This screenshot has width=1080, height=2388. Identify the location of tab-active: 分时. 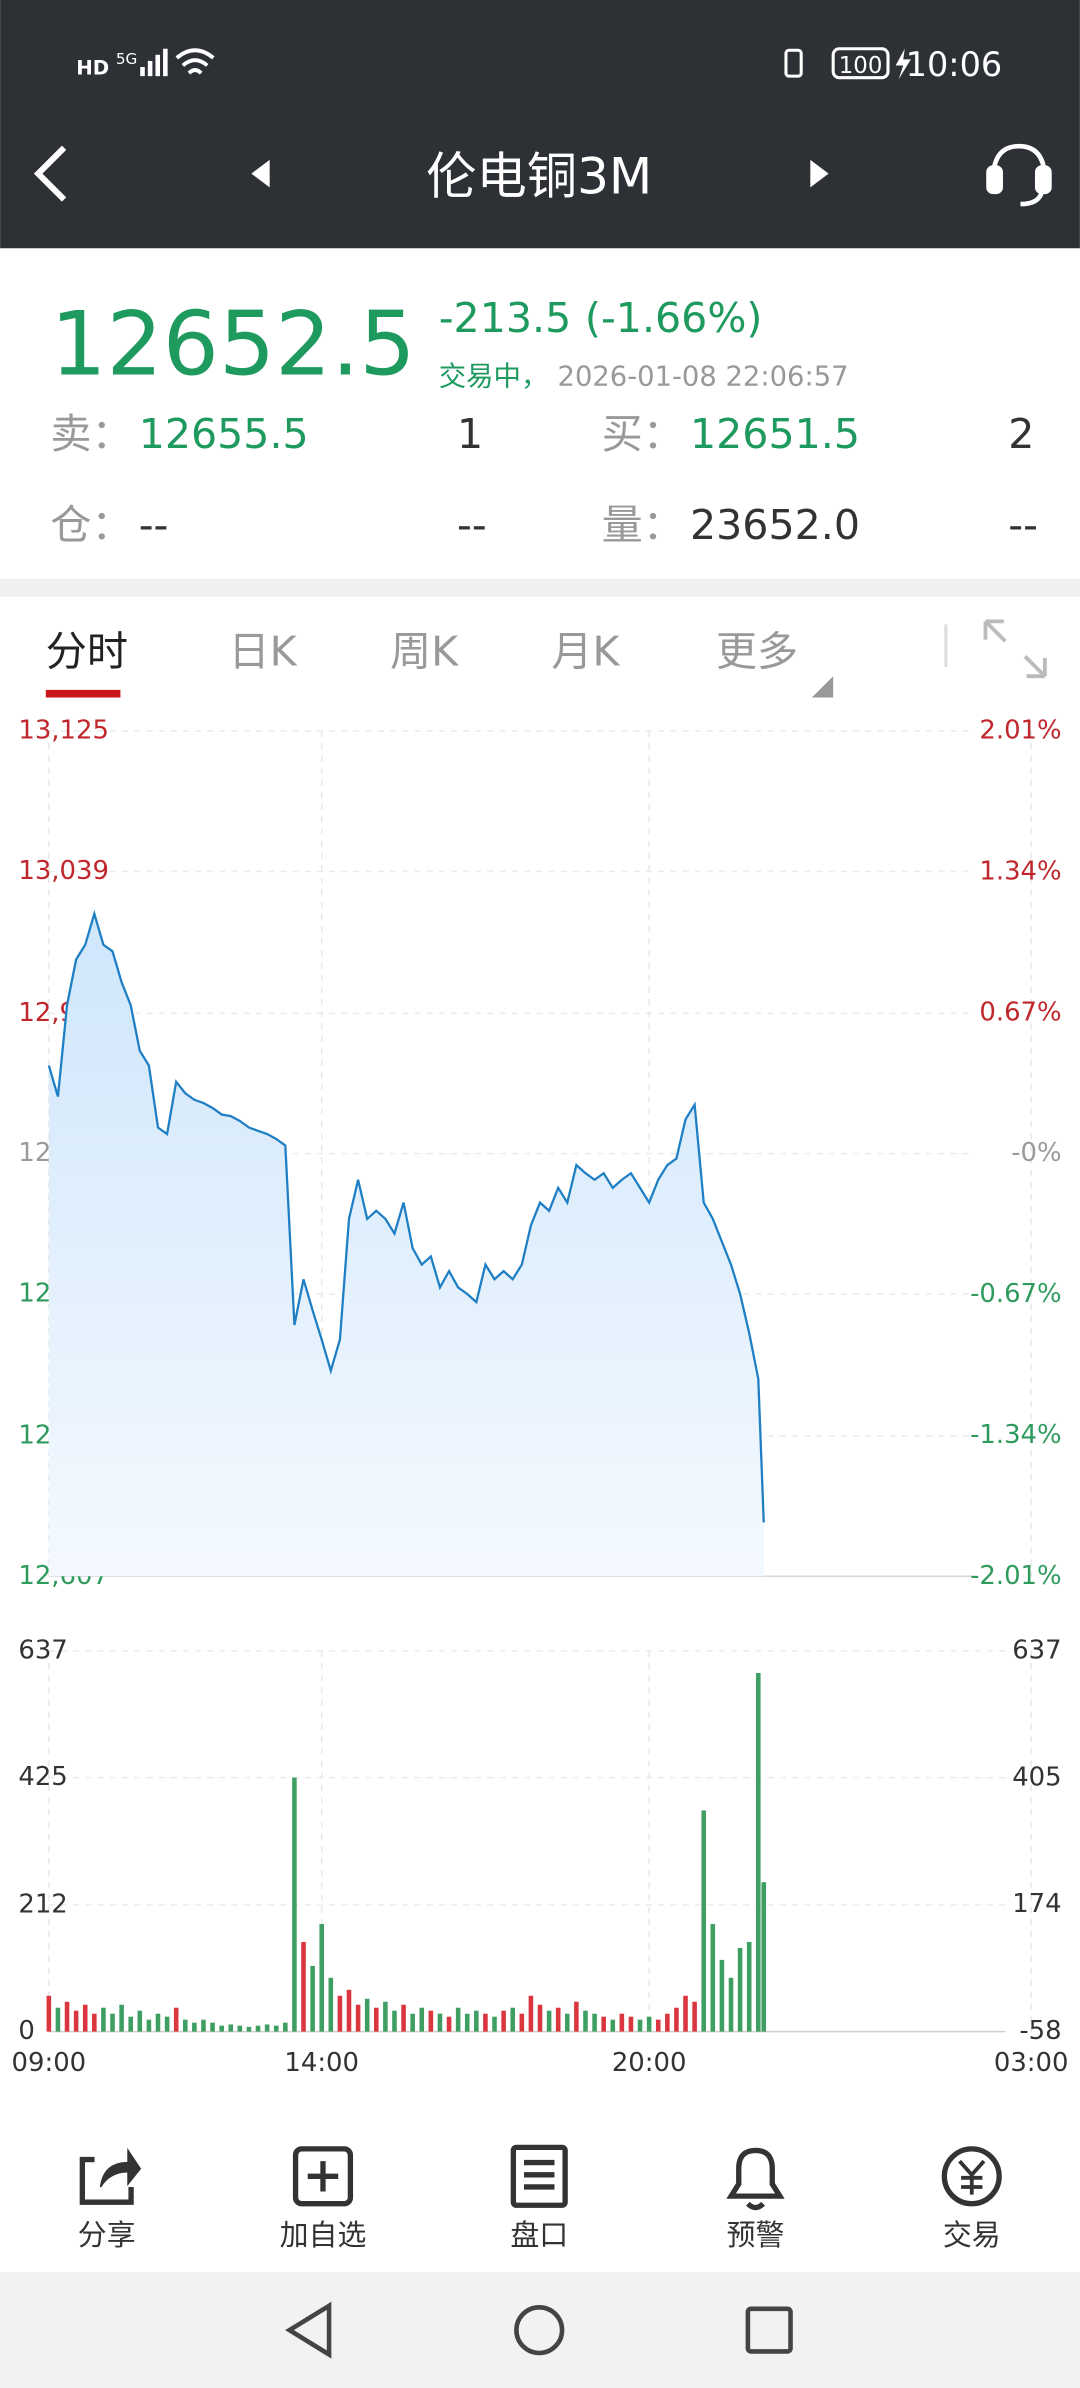
(87, 652).